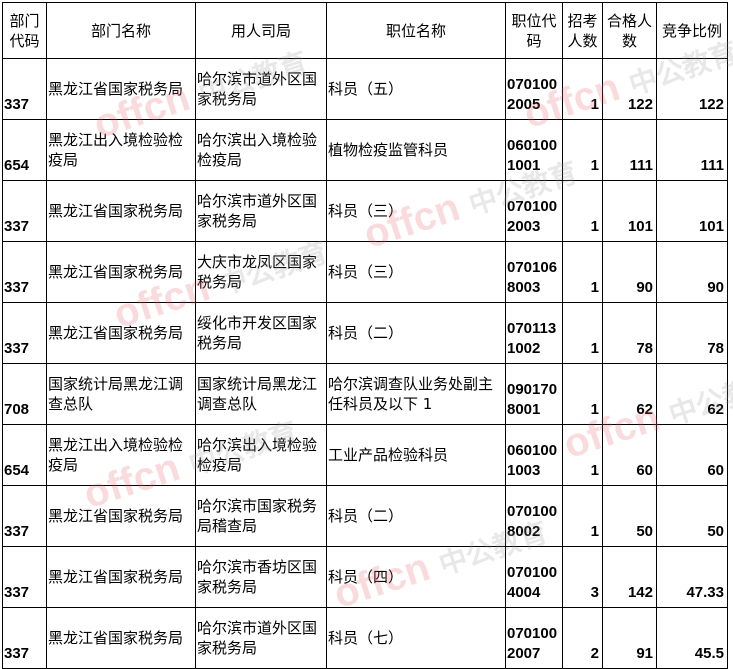 Image resolution: width=733 pixels, height=669 pixels. What do you see at coordinates (416, 89) in the screenshot?
I see `cell-position-name: 科员（五）` at bounding box center [416, 89].